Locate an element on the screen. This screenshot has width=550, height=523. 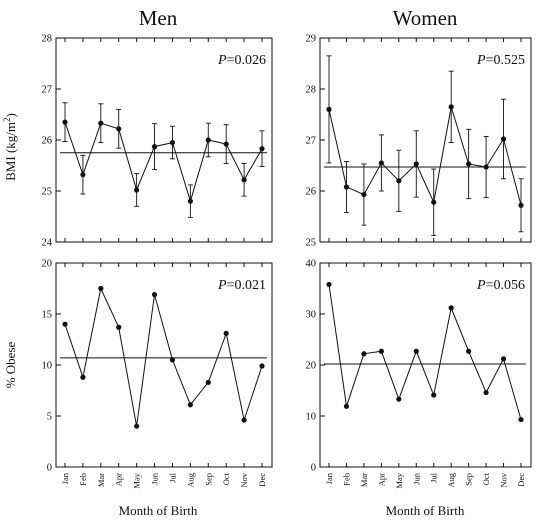
men_obese-ytick-label: 20 is located at coordinates (47, 264).